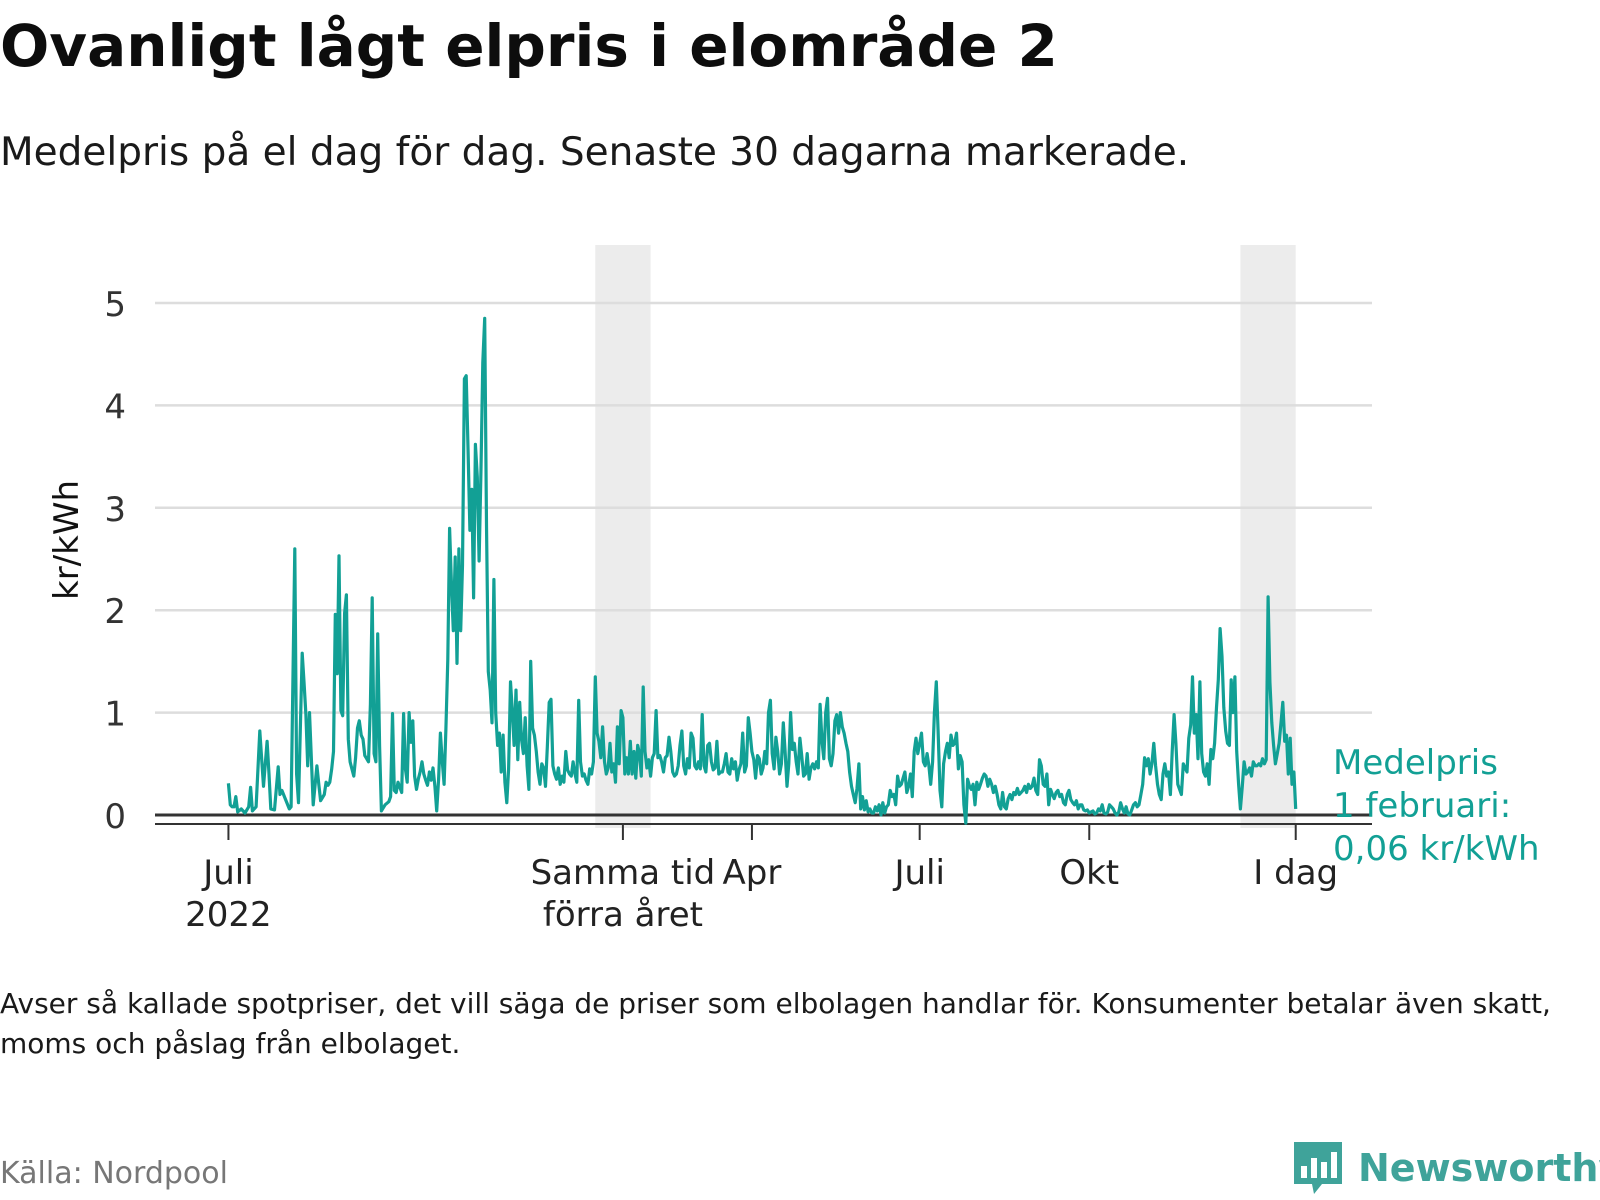 This screenshot has width=1600, height=1200. I want to click on x-tick-label-4-0: Okt, so click(1089, 873).